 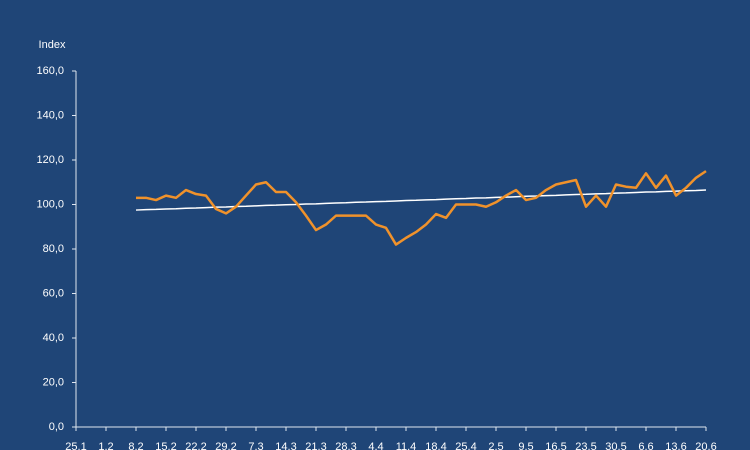 What do you see at coordinates (375, 445) in the screenshot?
I see `x-tick-label: 4.4` at bounding box center [375, 445].